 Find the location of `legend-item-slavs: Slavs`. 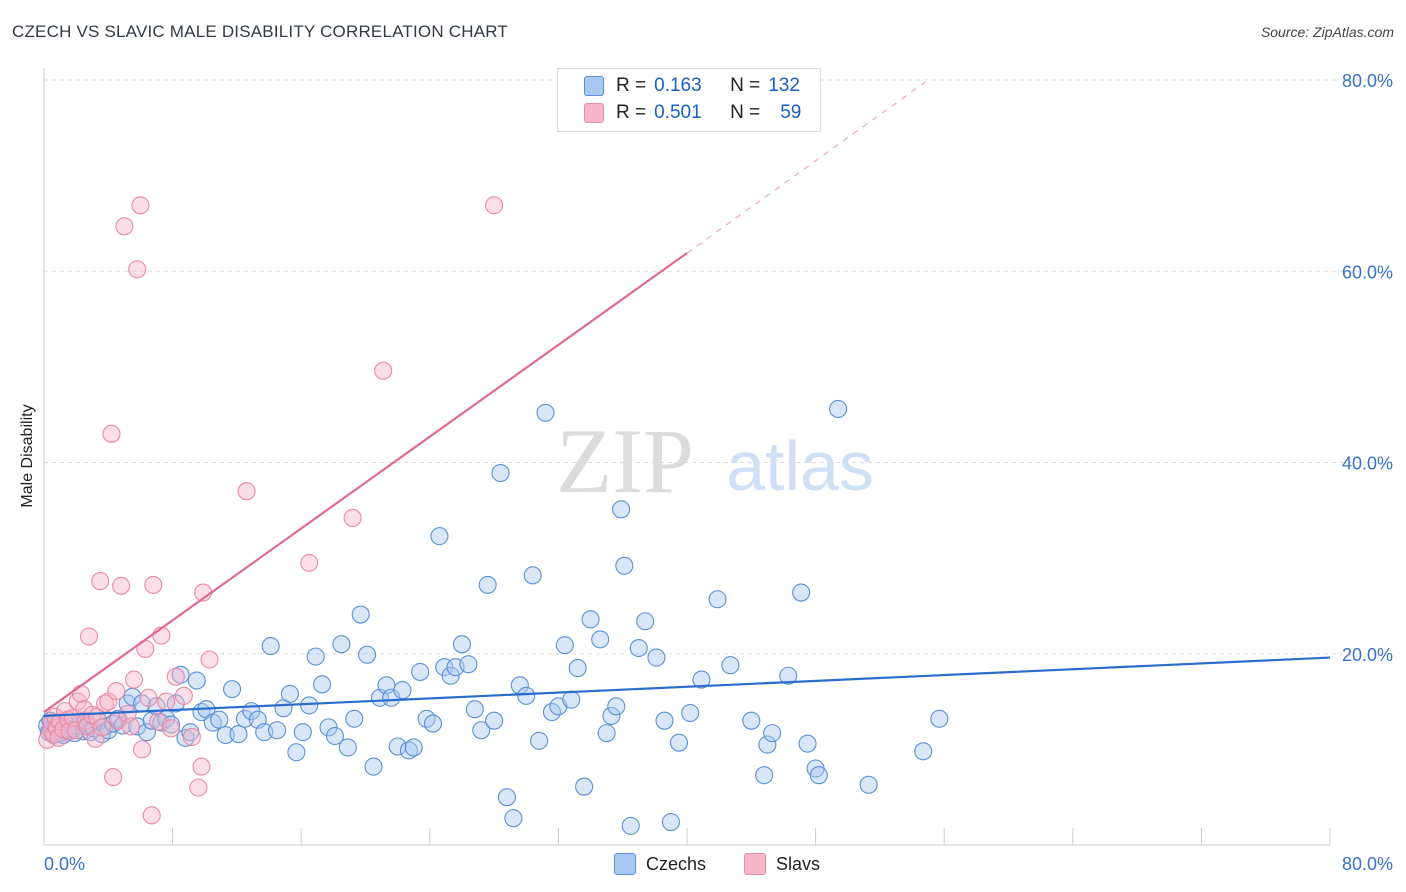

legend-item-slavs: Slavs is located at coordinates (782, 864).